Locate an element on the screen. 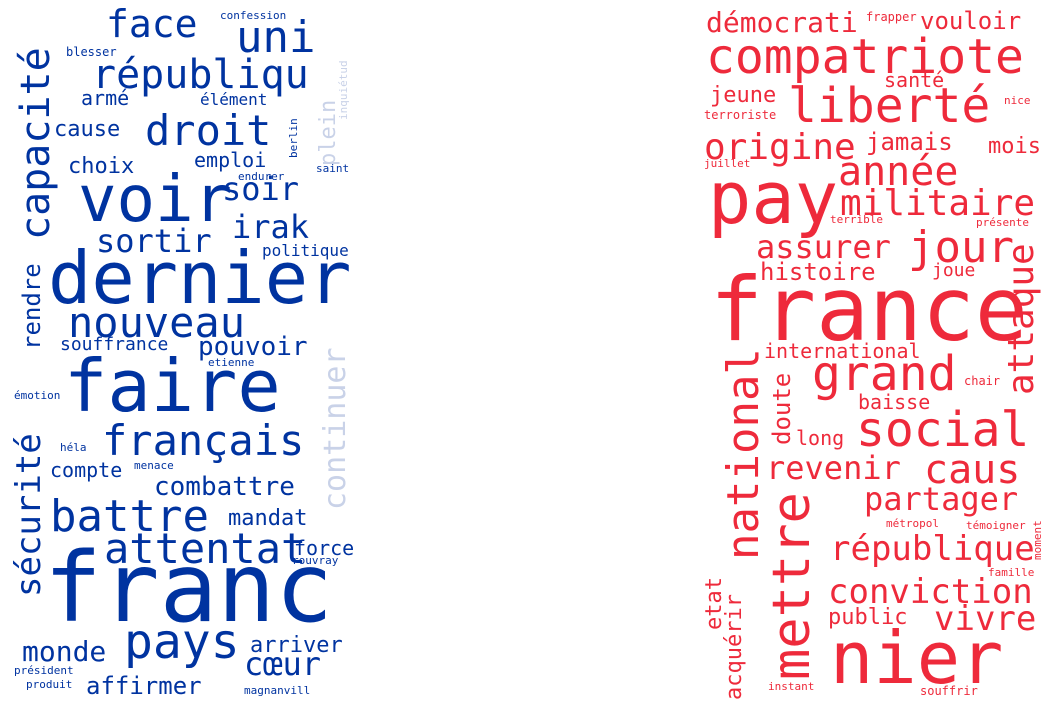 The width and height of the screenshot is (1060, 713). word-nice: nice is located at coordinates (1017, 100).